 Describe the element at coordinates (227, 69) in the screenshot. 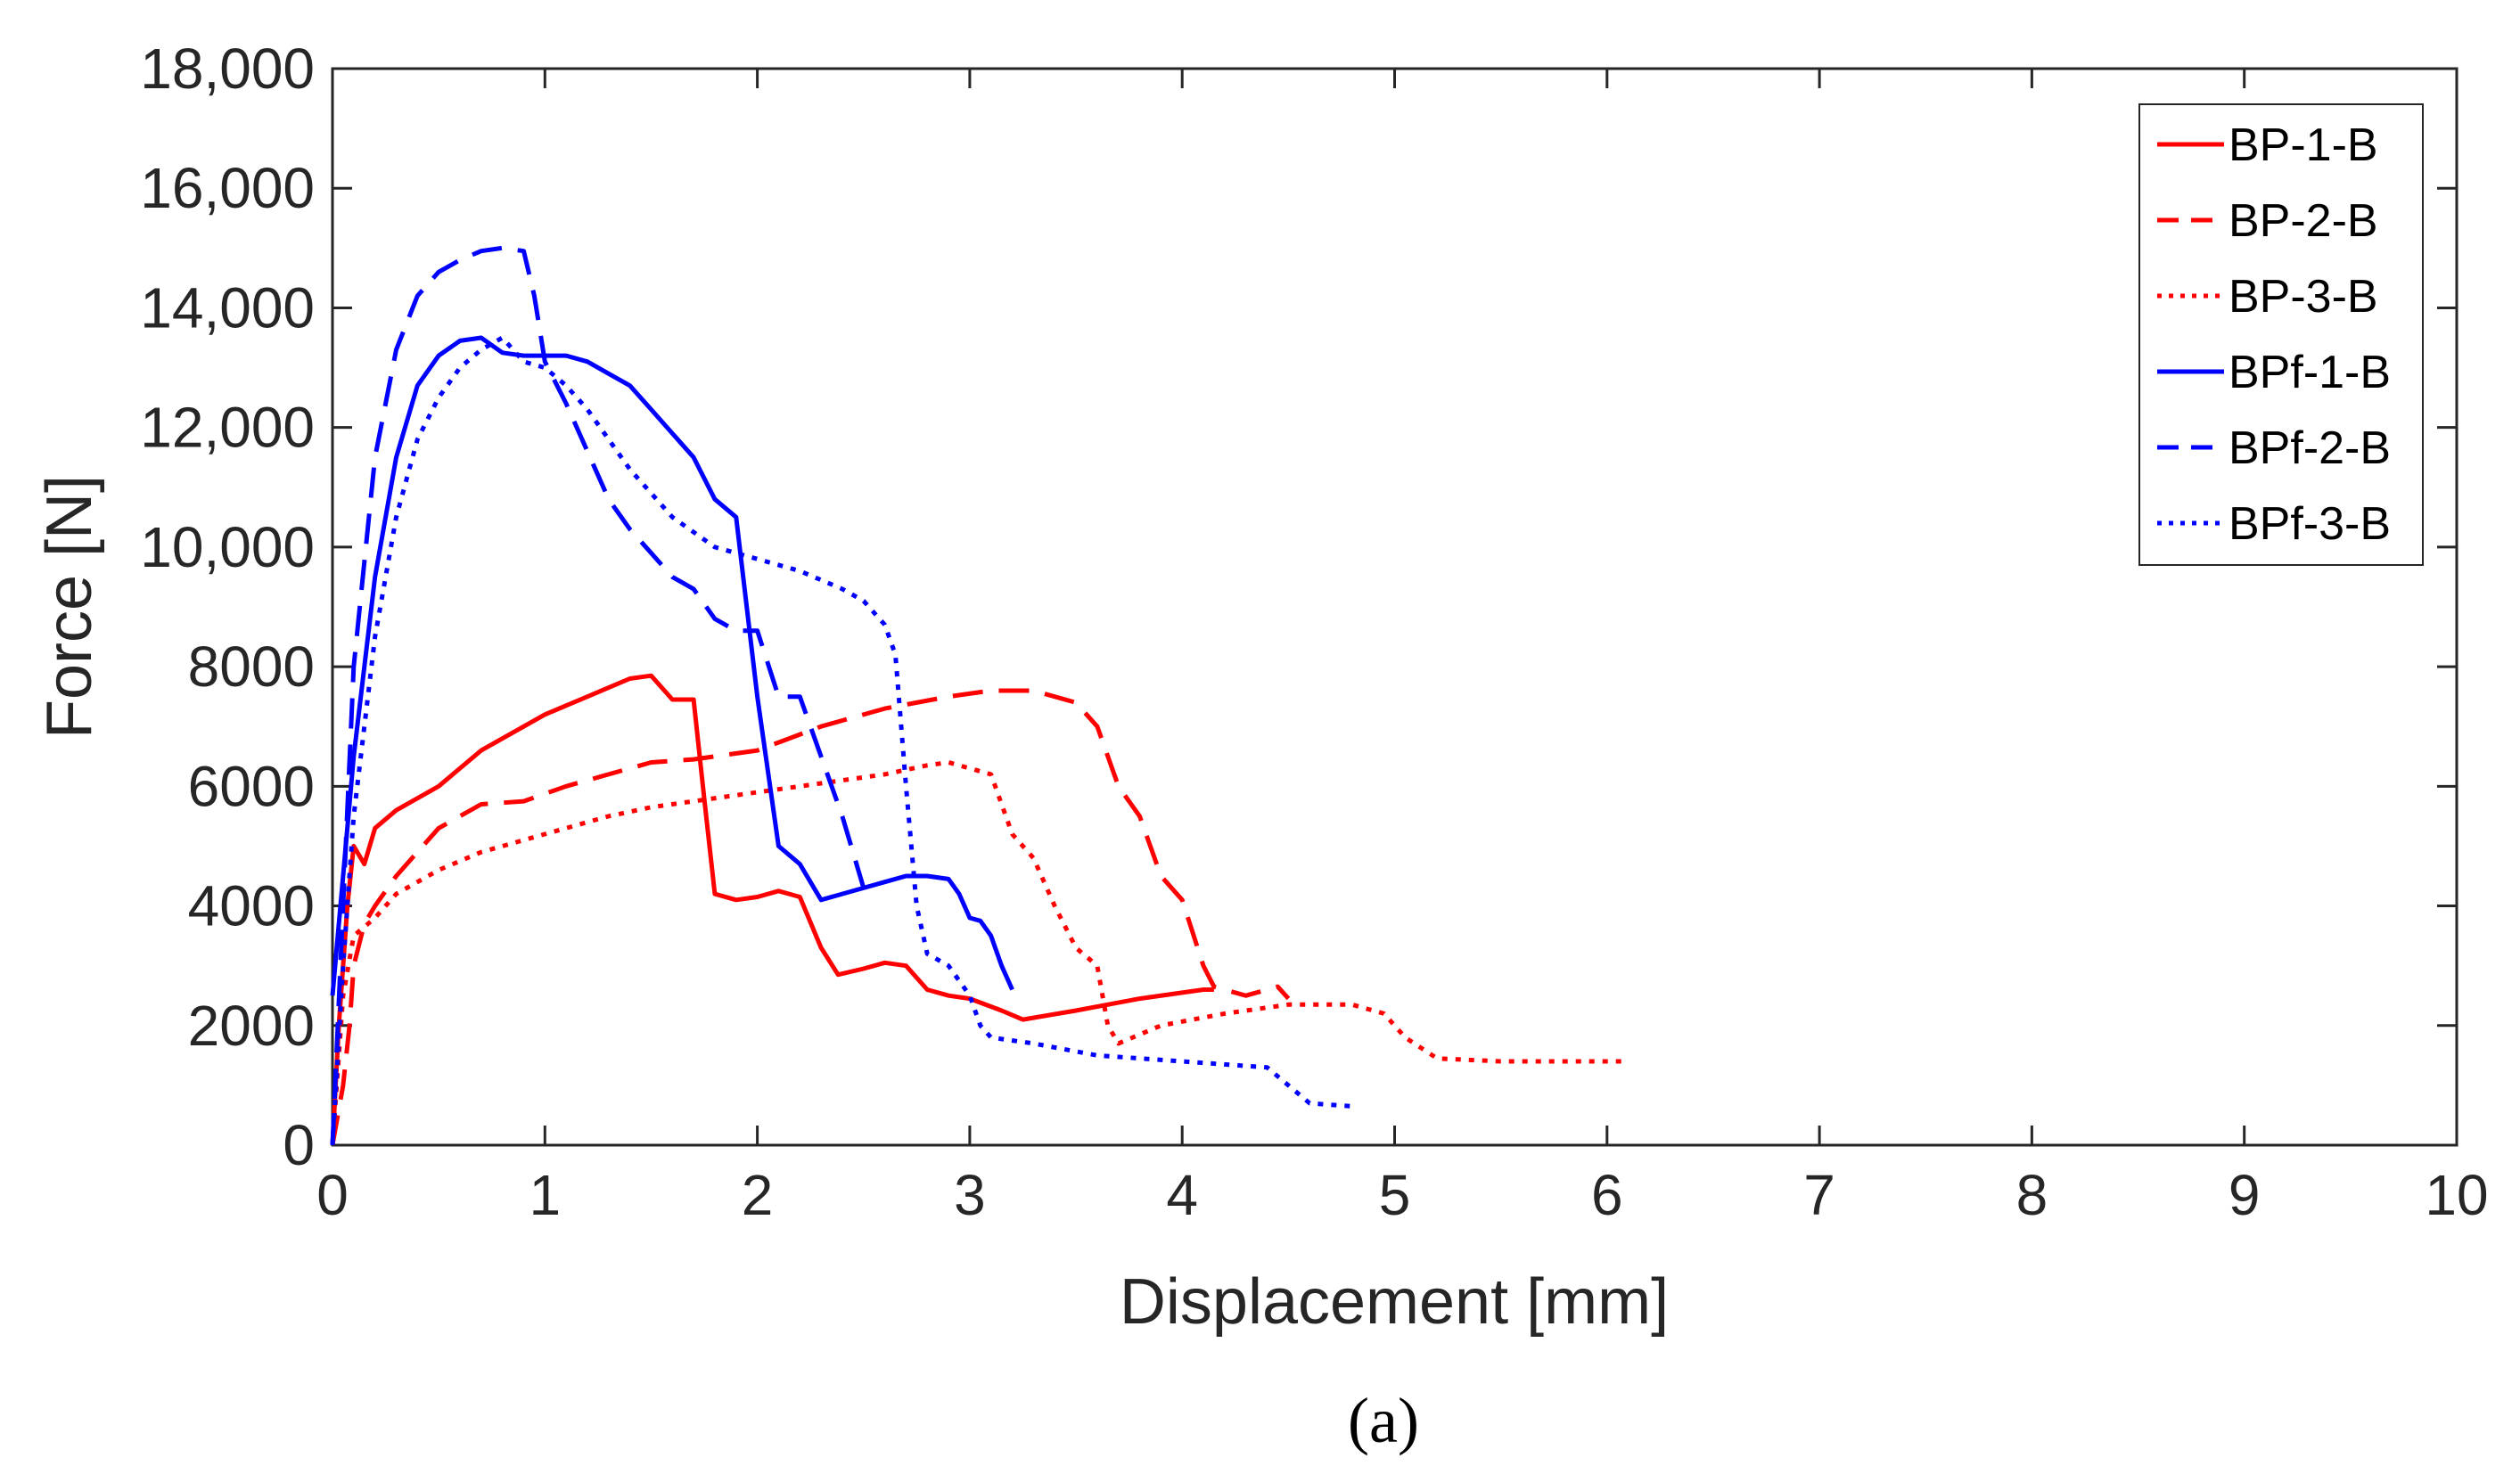

I see `y-tick-label: 18,000` at that location.